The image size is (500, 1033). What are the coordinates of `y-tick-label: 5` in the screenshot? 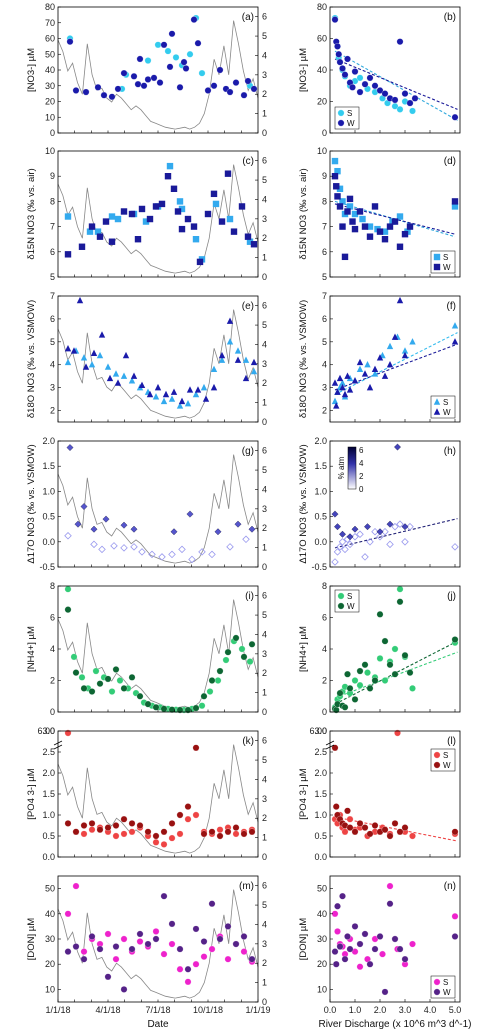 It's located at (52, 342).